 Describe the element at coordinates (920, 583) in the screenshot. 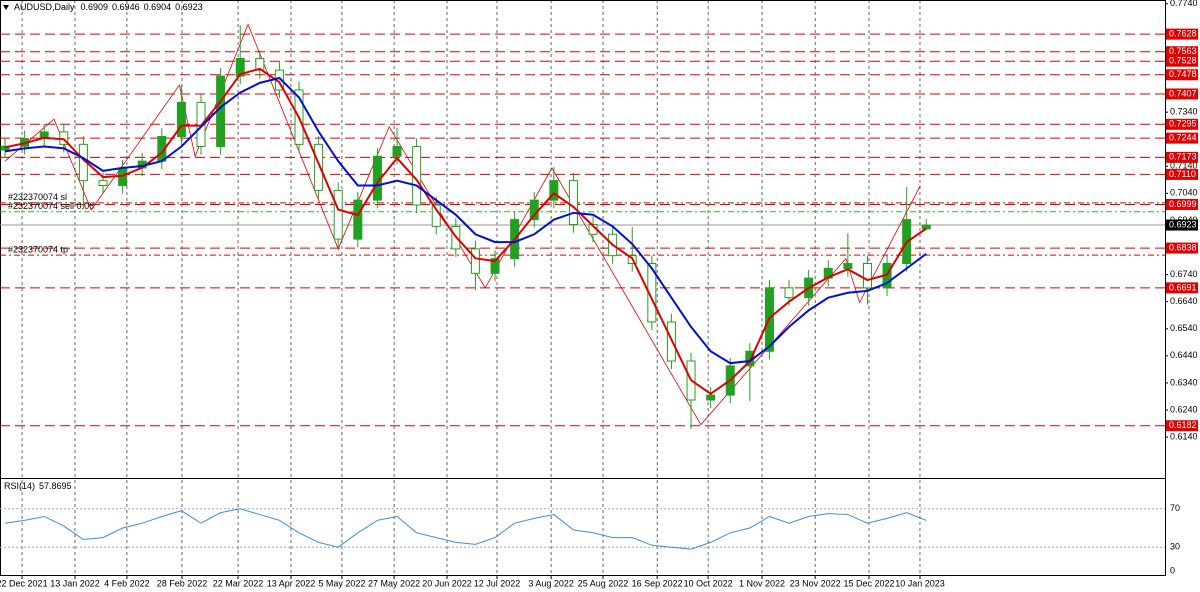

I see `x-tick-label: 10 Jan 2023` at that location.